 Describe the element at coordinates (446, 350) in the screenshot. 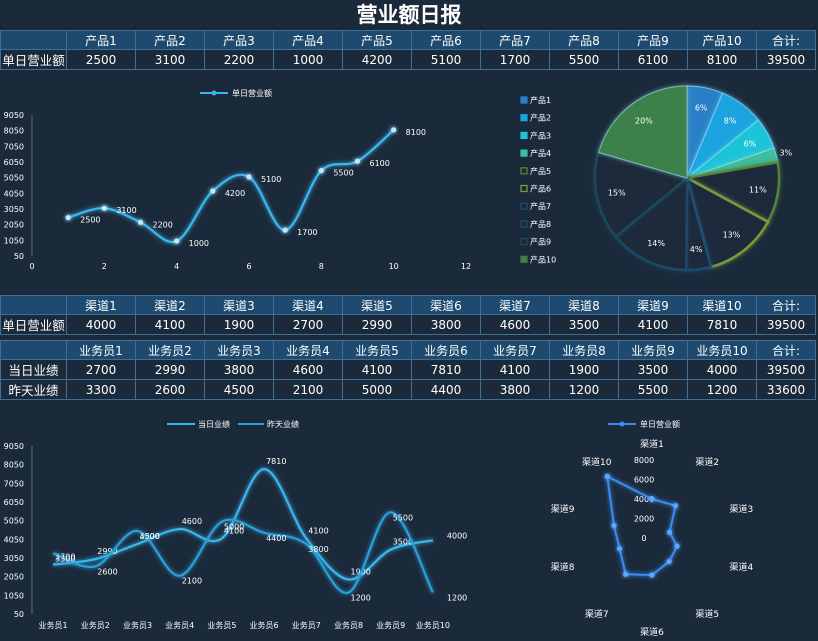

I see `column-header: 业务员6` at that location.